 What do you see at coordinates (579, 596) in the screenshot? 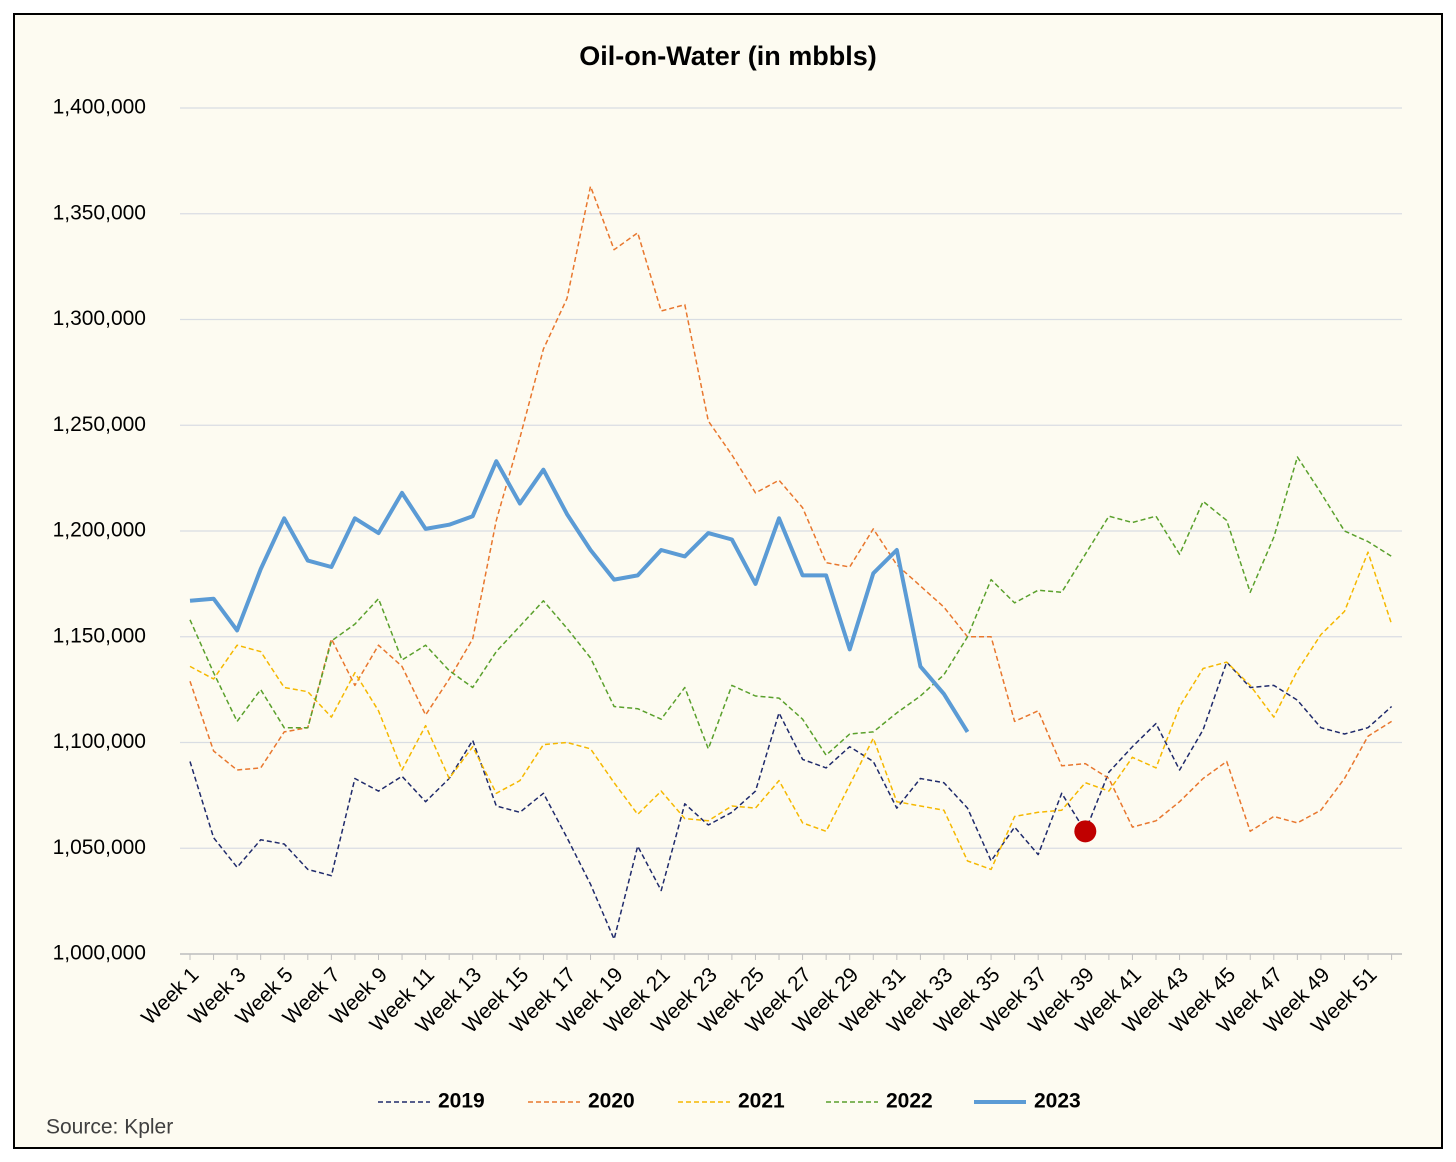
I see `series-line` at bounding box center [579, 596].